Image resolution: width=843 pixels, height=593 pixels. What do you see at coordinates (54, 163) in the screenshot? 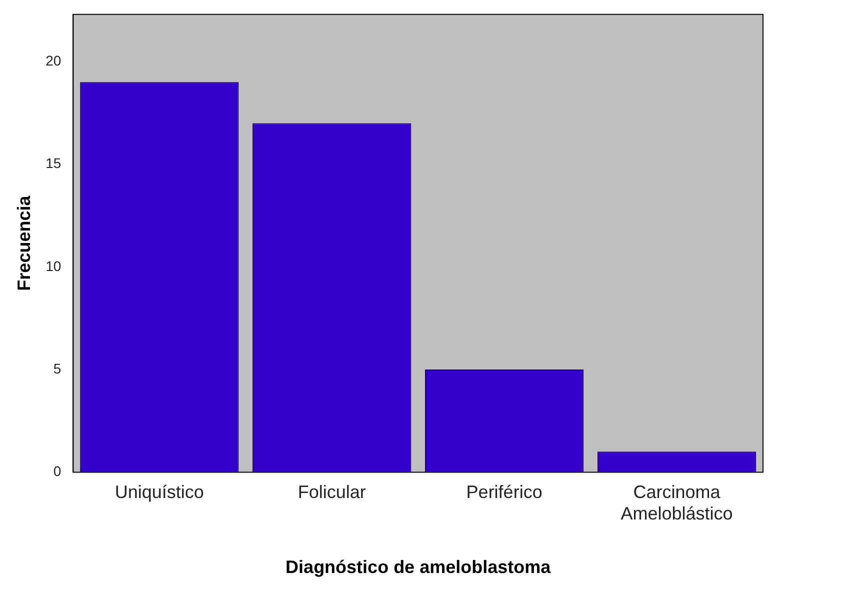
I see `y-tick-label: 15` at bounding box center [54, 163].